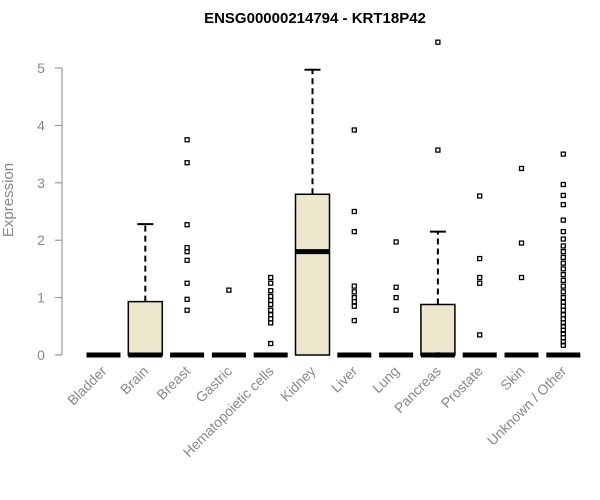 The image size is (600, 500). What do you see at coordinates (462, 387) in the screenshot?
I see `x-tick-label: Prostate` at bounding box center [462, 387].